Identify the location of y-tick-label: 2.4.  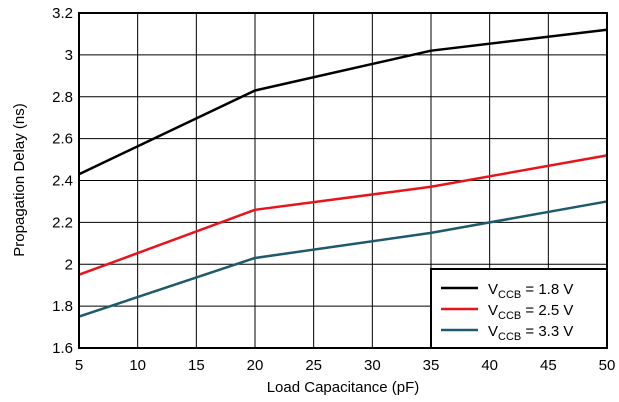
(62, 181).